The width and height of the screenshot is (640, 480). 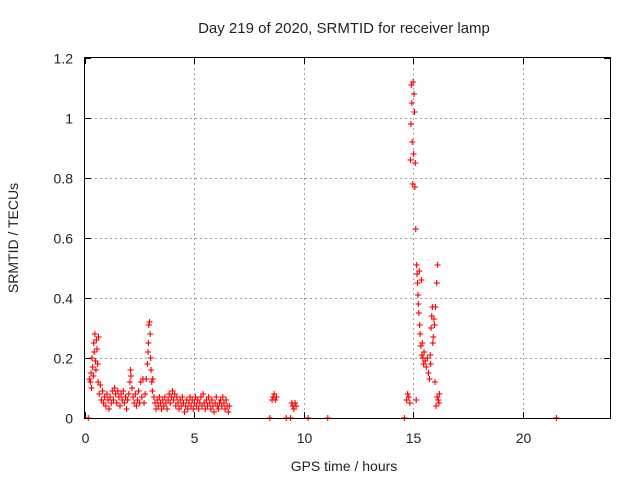 I want to click on y-axis-label: SRMTID / TECUs, so click(x=13, y=238).